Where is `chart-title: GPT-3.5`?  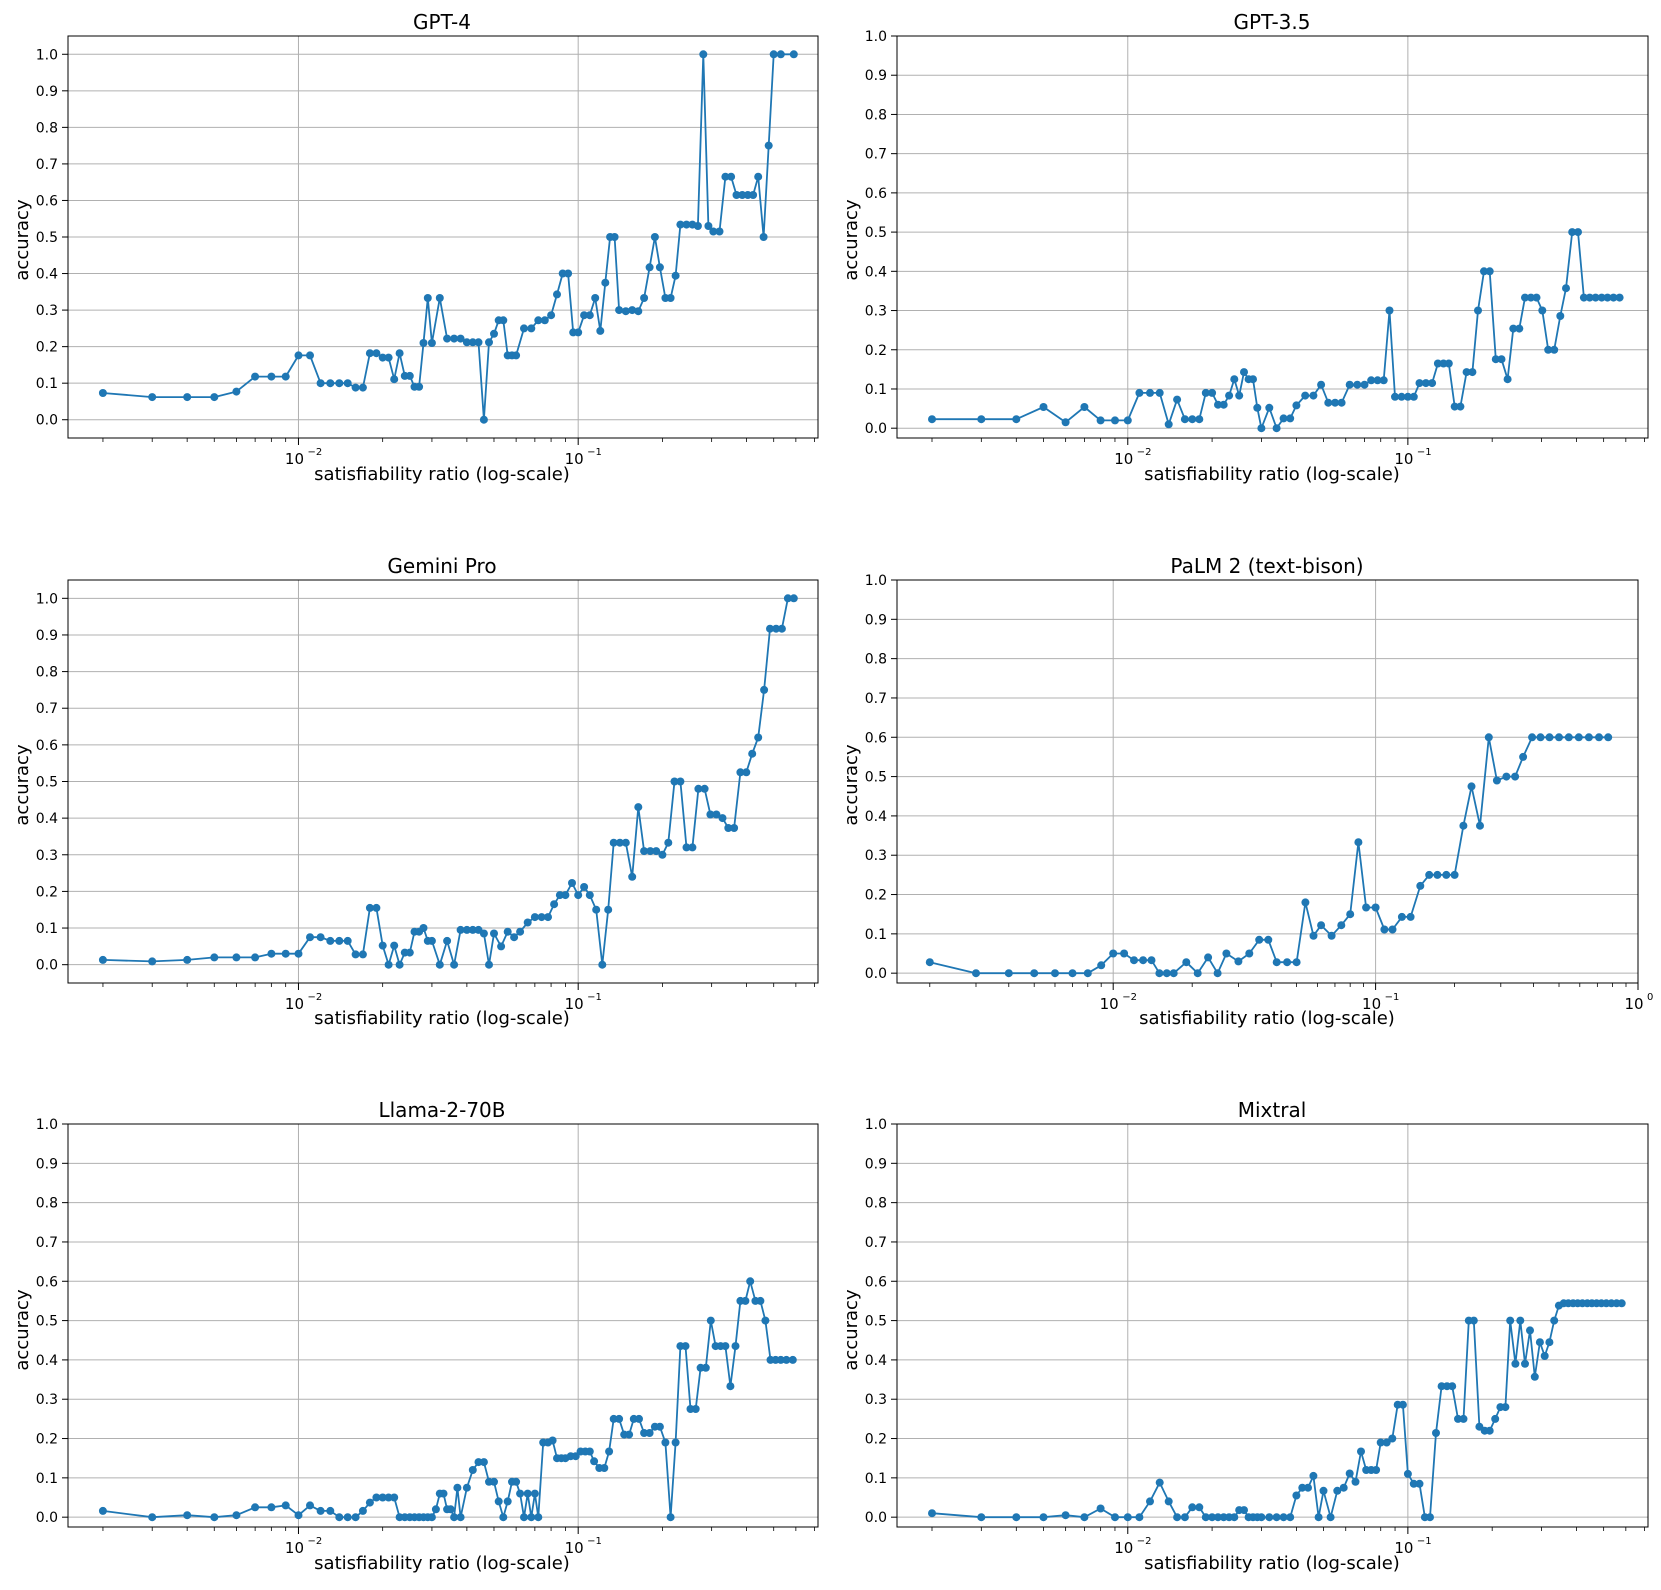
chart-title: GPT-3.5 is located at coordinates (1272, 22).